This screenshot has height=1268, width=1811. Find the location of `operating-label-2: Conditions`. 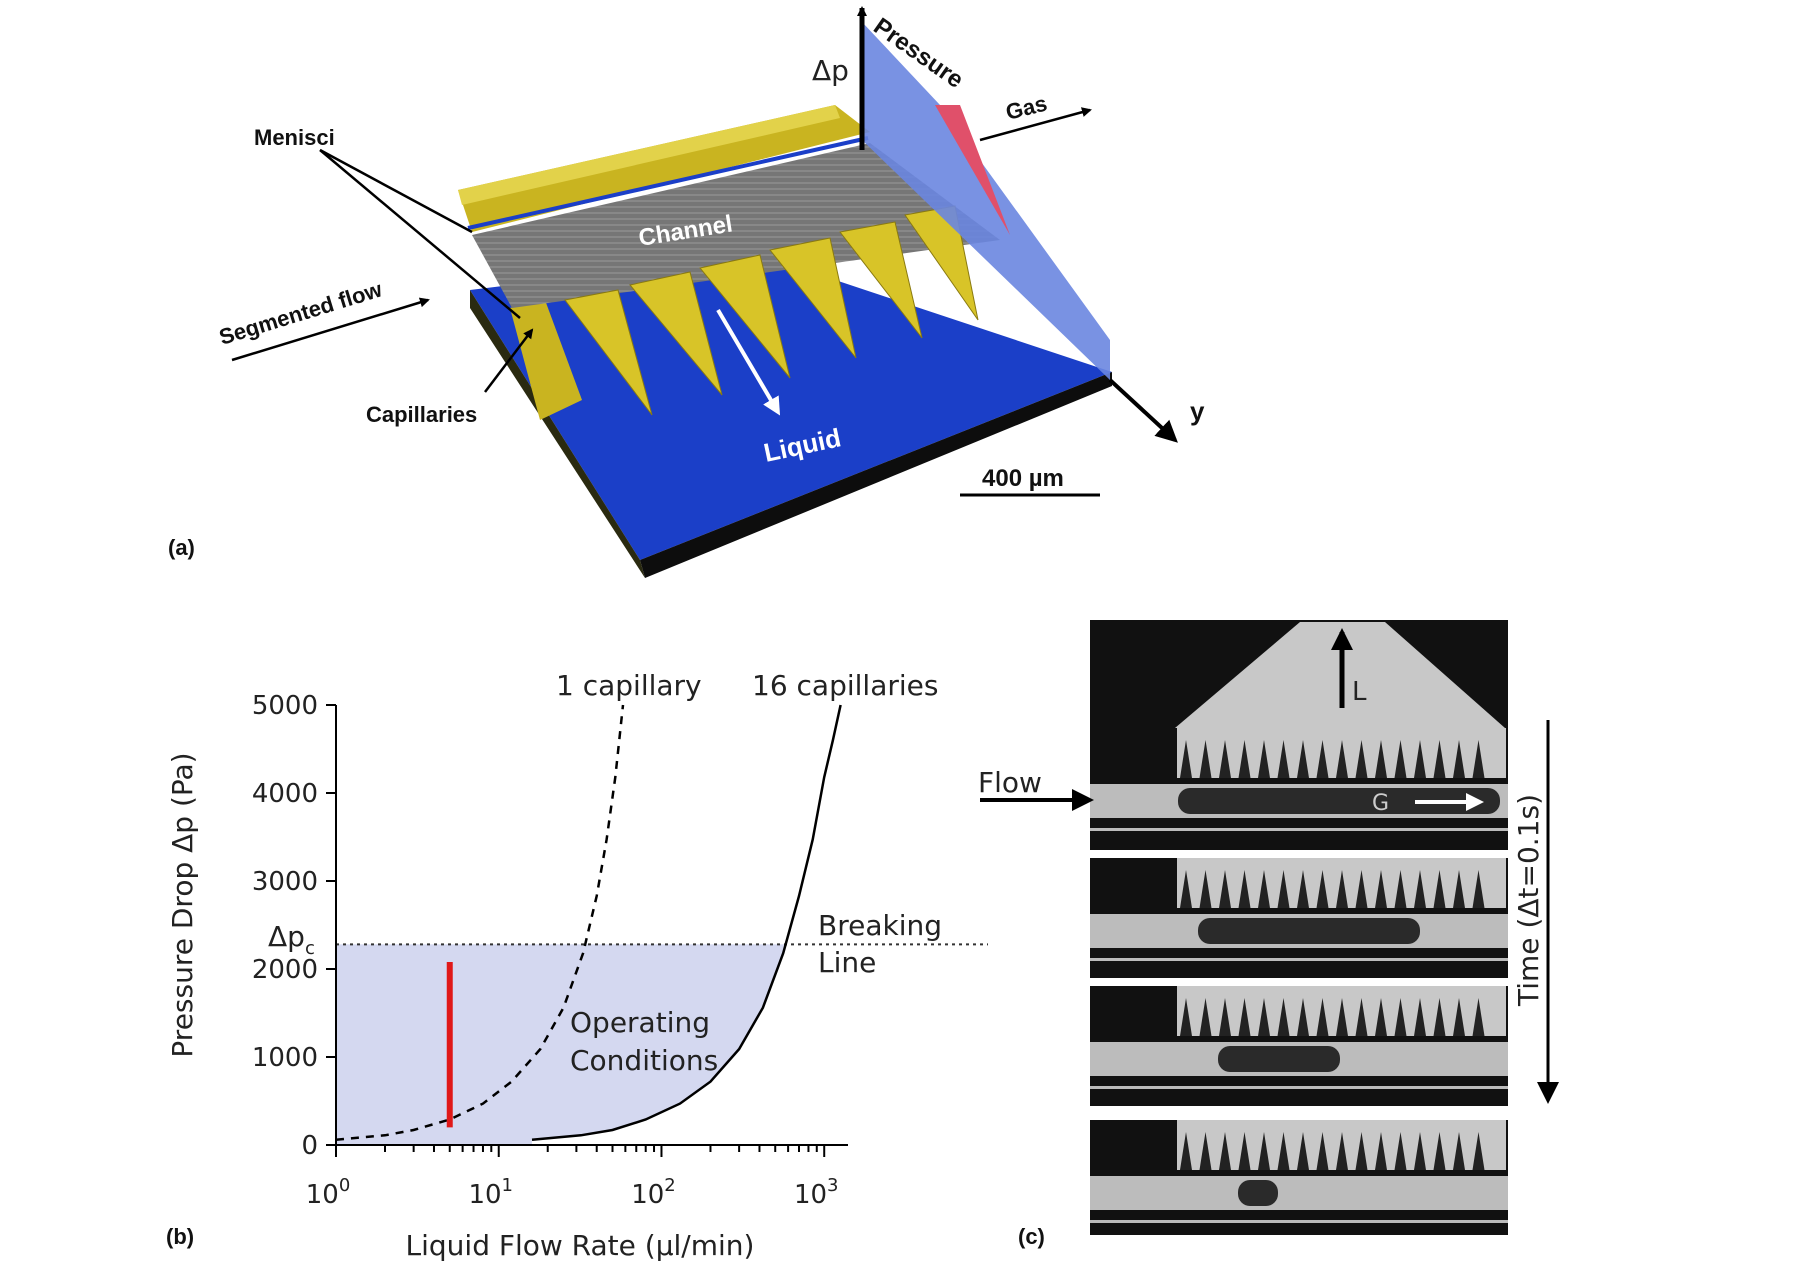

operating-label-2: Conditions is located at coordinates (644, 1060).